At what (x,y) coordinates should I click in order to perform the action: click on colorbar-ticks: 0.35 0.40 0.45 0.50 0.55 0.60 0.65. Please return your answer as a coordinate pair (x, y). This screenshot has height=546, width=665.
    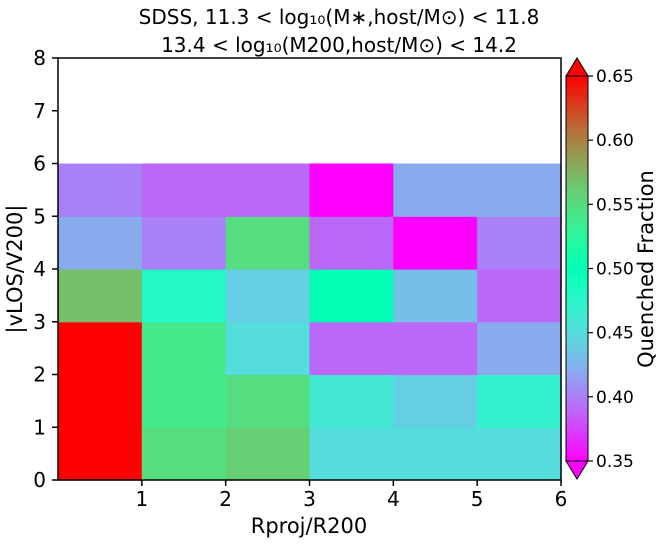
    Looking at the image, I should click on (611, 269).